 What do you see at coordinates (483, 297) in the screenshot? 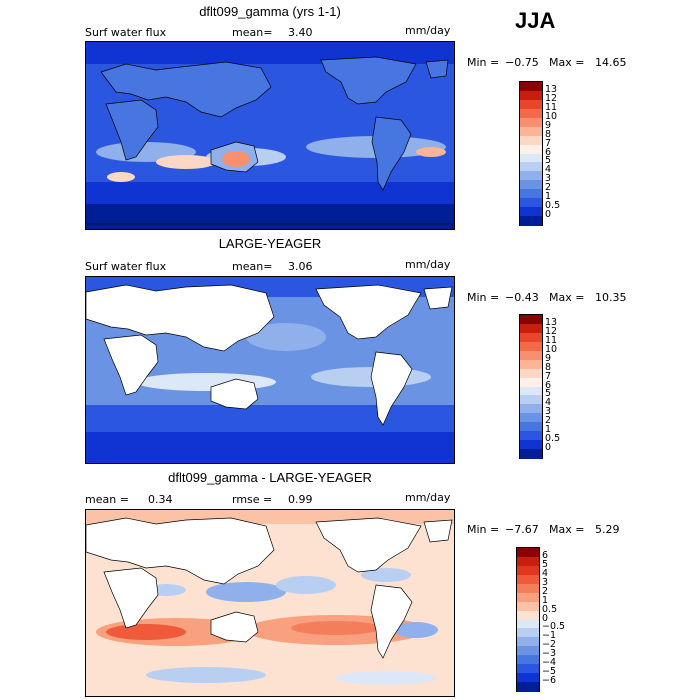
I see `panel-2-min-label: Min =` at bounding box center [483, 297].